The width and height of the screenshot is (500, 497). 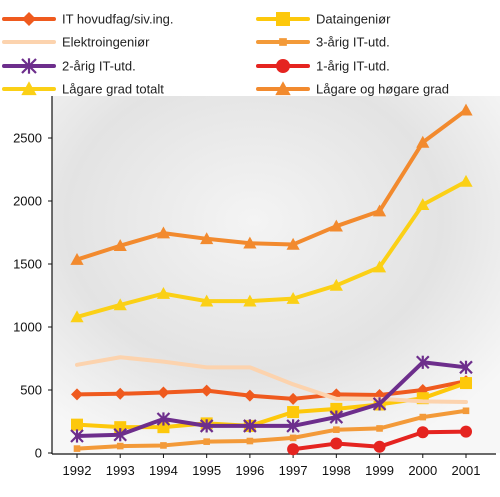 I want to click on series-1-arig-it-utd, so click(x=379, y=440).